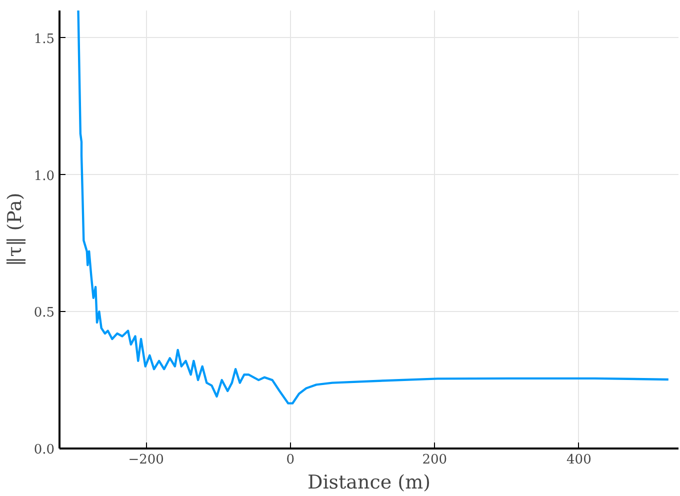  Describe the element at coordinates (44, 176) in the screenshot. I see `y-tick-label: 1.0` at that location.